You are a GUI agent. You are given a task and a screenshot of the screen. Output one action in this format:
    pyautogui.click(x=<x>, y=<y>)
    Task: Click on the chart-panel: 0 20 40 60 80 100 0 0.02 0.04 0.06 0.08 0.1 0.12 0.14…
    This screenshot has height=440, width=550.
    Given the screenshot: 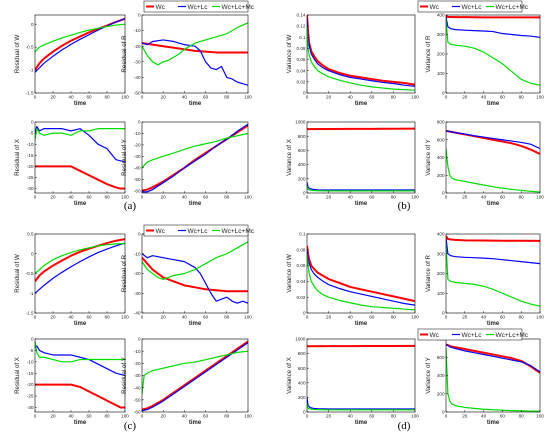 What is the action you would take?
    pyautogui.click(x=352, y=60)
    